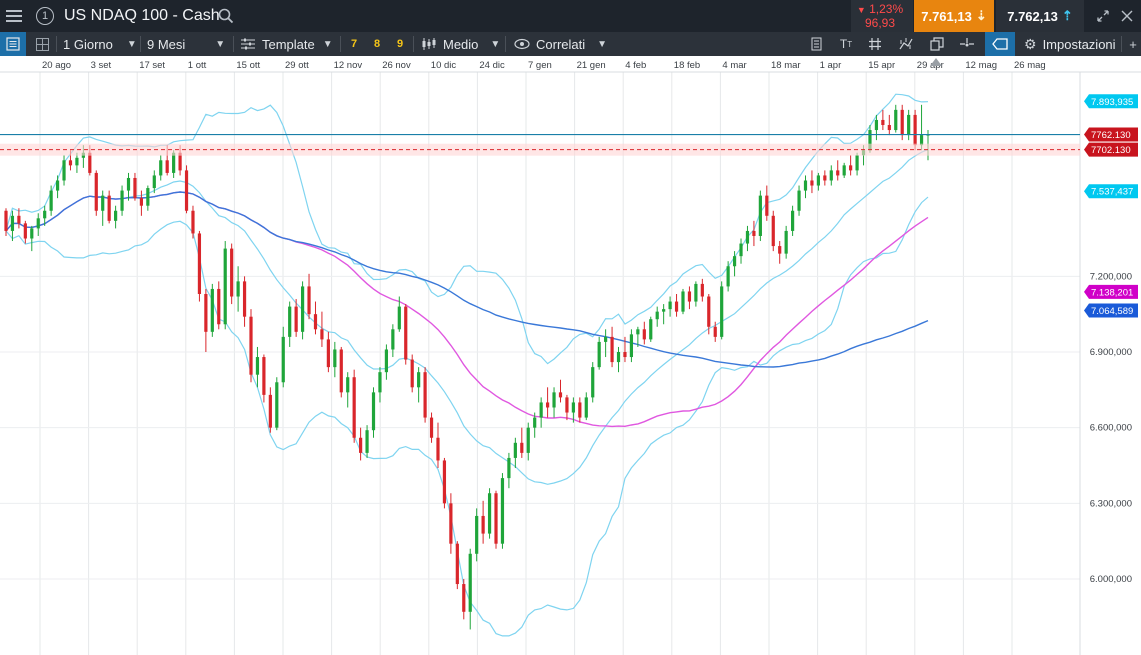 The height and width of the screenshot is (655, 1141). What do you see at coordinates (906, 44) in the screenshot?
I see `drawing-icon` at bounding box center [906, 44].